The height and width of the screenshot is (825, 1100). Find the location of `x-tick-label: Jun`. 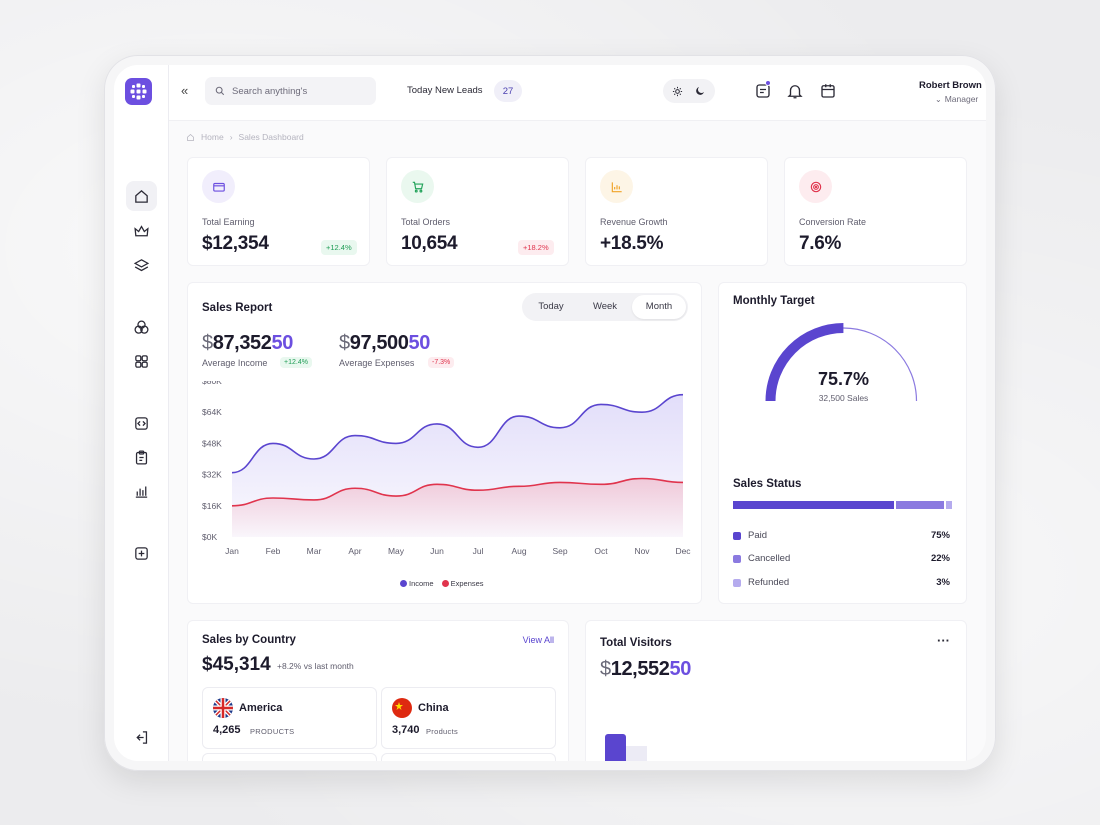

x-tick-label: Jun is located at coordinates (437, 551).